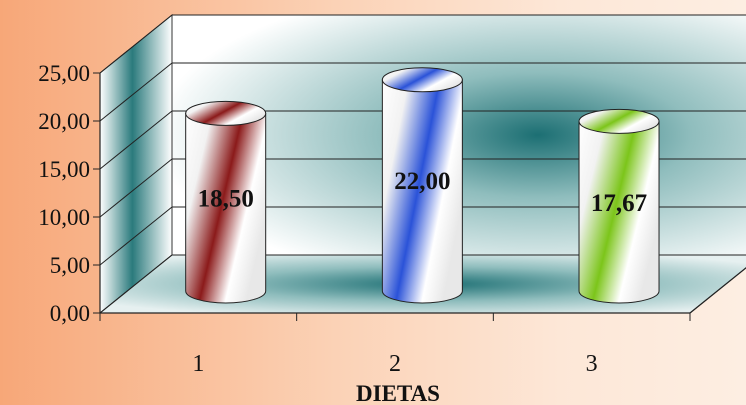 This screenshot has height=405, width=746. What do you see at coordinates (64, 217) in the screenshot?
I see `y-tick-label: 10,00` at bounding box center [64, 217].